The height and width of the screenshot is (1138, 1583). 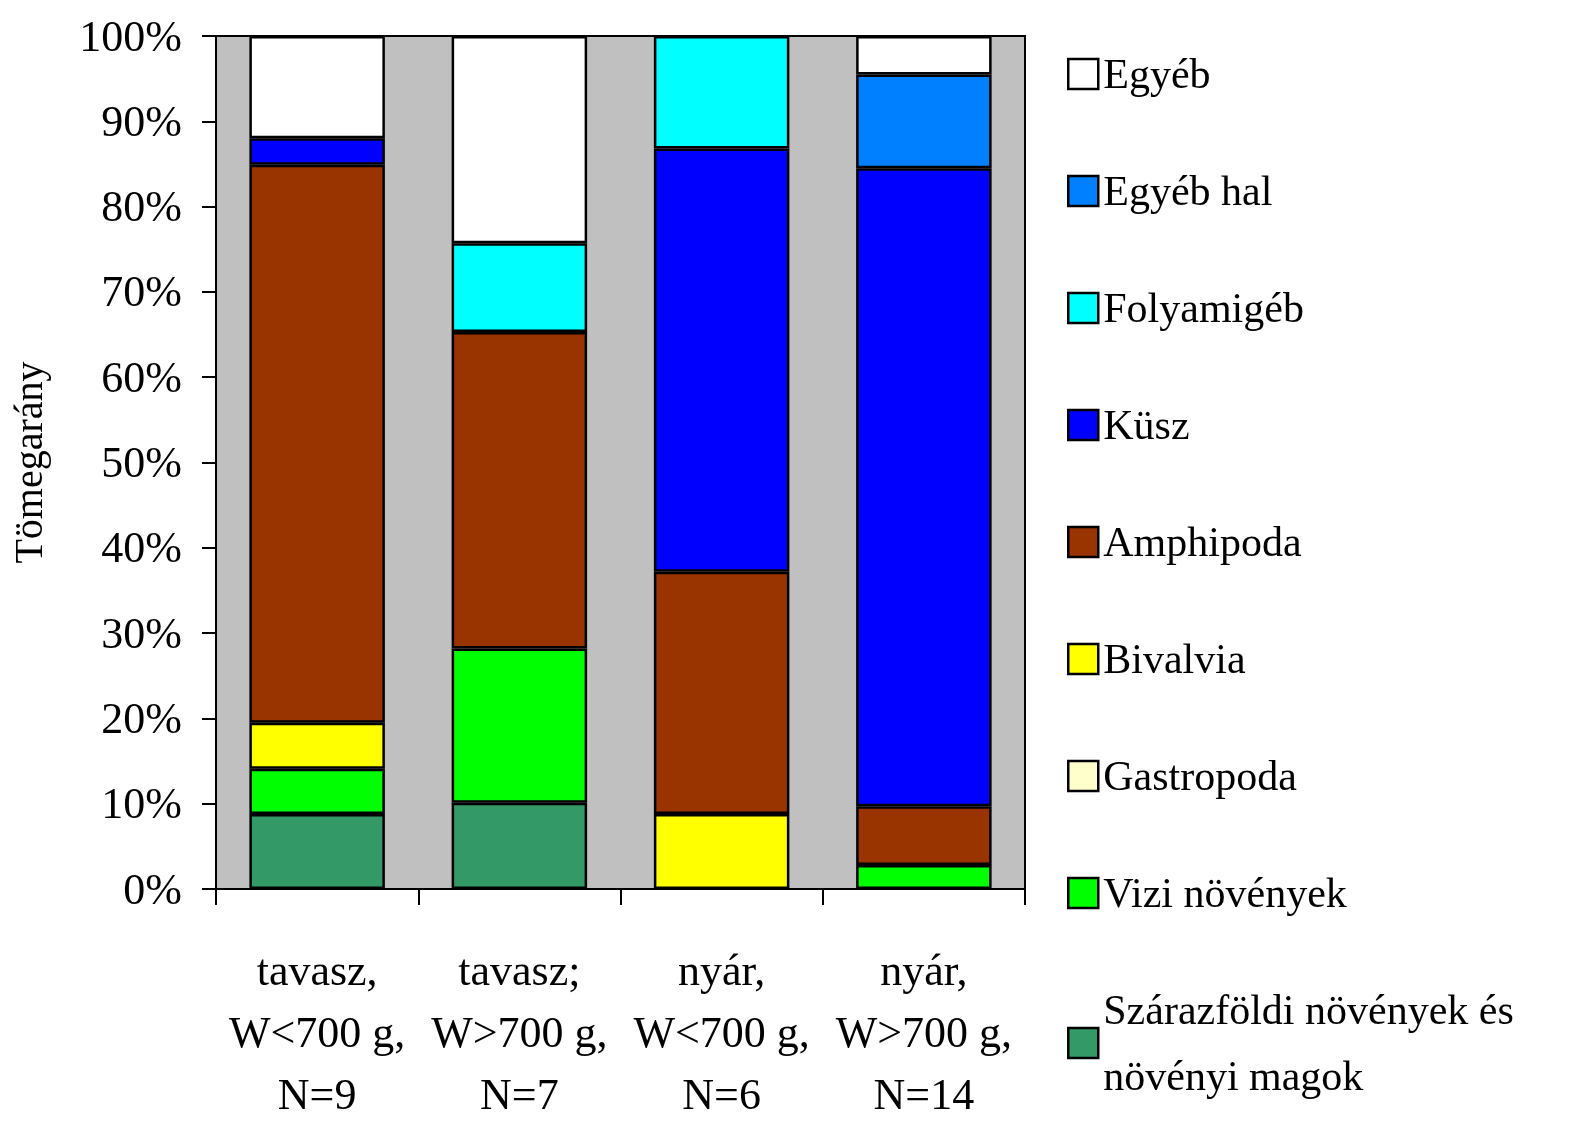 What do you see at coordinates (1200, 776) in the screenshot?
I see `legend-label: Gastropoda` at bounding box center [1200, 776].